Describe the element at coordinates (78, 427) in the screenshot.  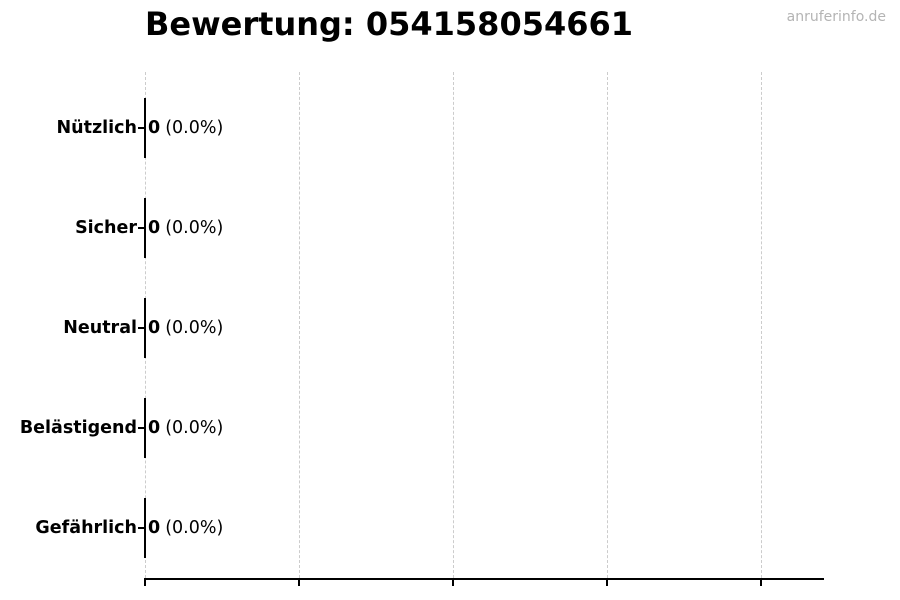
I see `category-label: Belästigend` at that location.